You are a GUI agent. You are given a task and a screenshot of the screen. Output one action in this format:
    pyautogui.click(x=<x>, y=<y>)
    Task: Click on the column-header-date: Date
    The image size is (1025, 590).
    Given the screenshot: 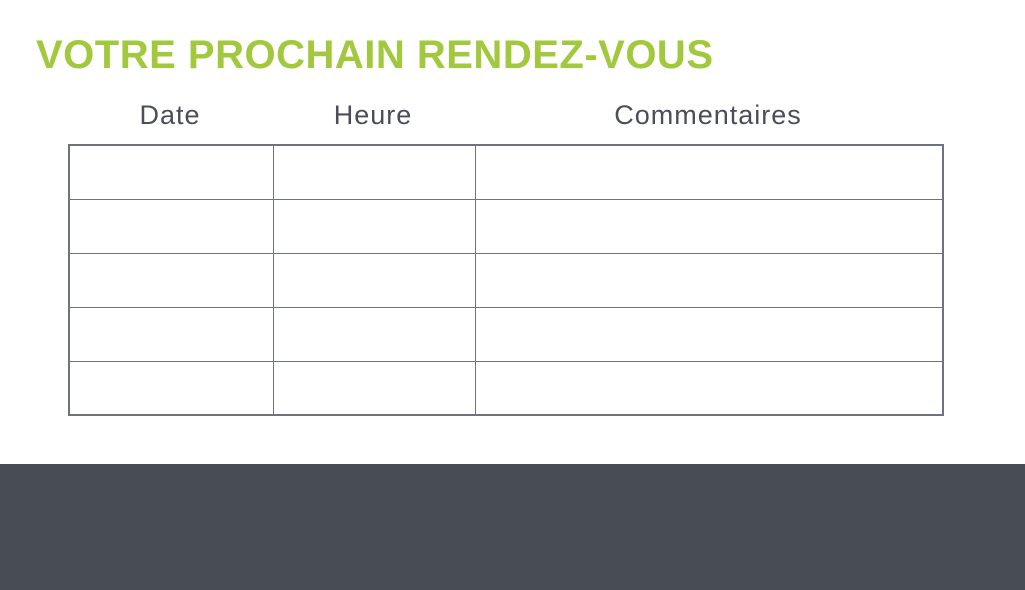 What is the action you would take?
    pyautogui.click(x=170, y=115)
    